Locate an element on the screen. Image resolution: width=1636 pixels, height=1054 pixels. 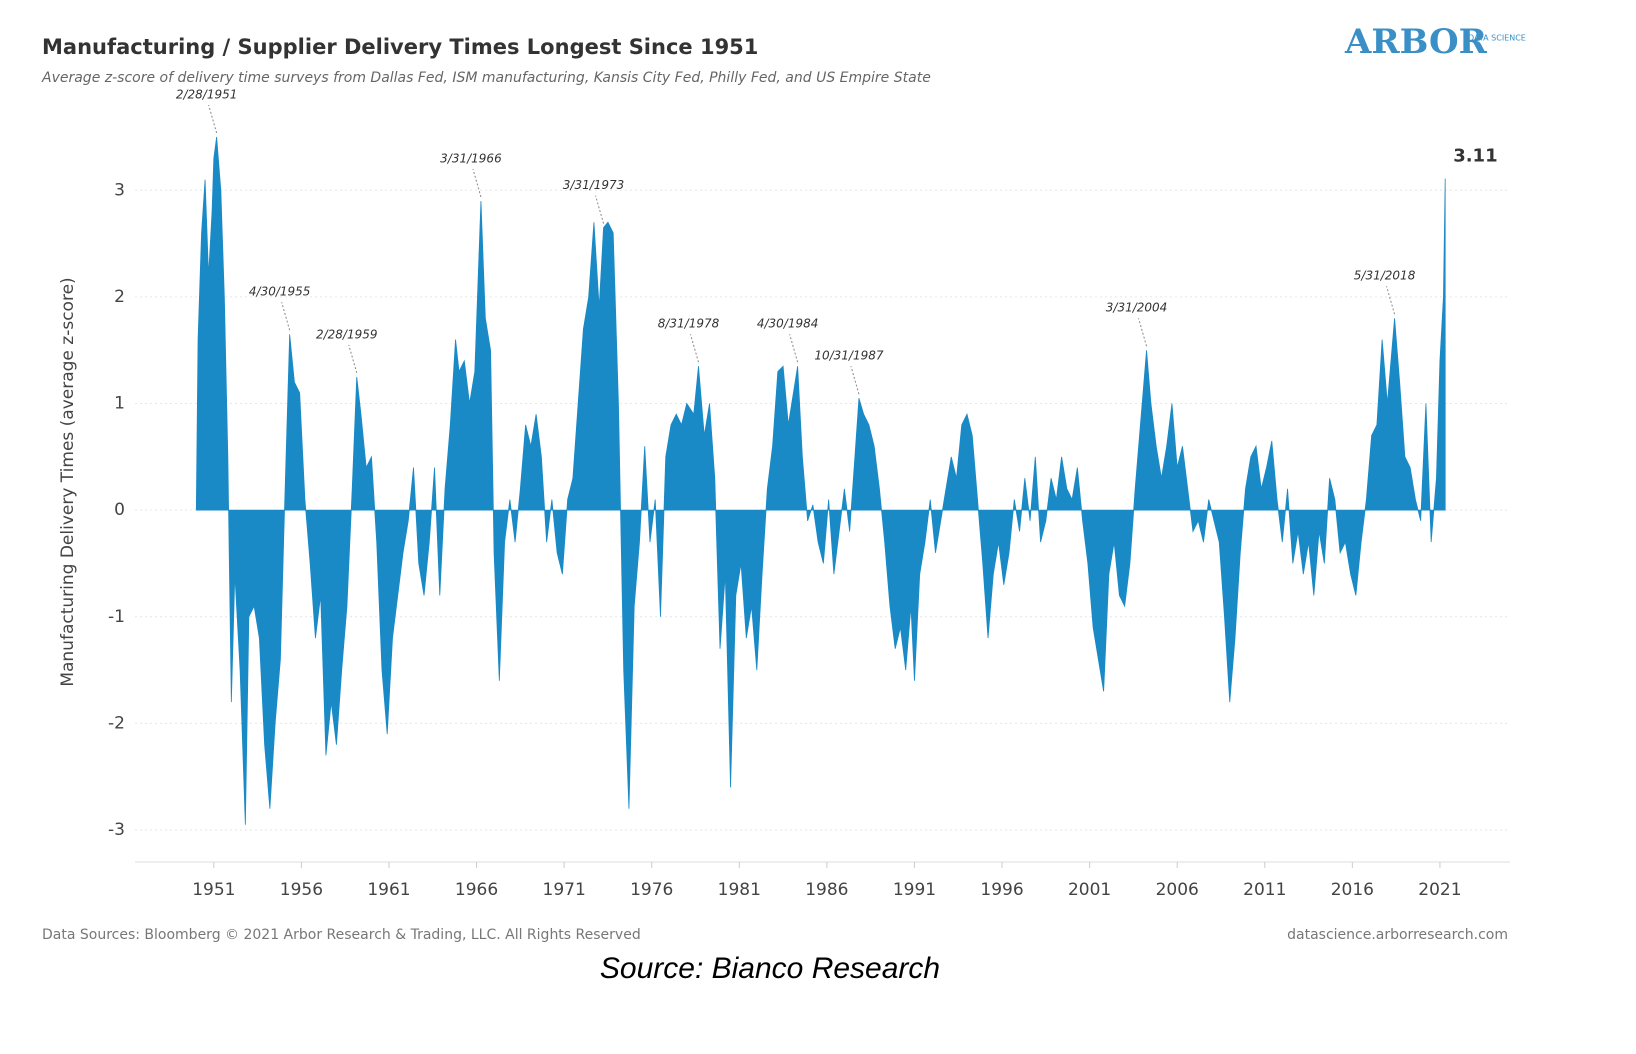
x-tick-label: 1951 is located at coordinates (213, 890).